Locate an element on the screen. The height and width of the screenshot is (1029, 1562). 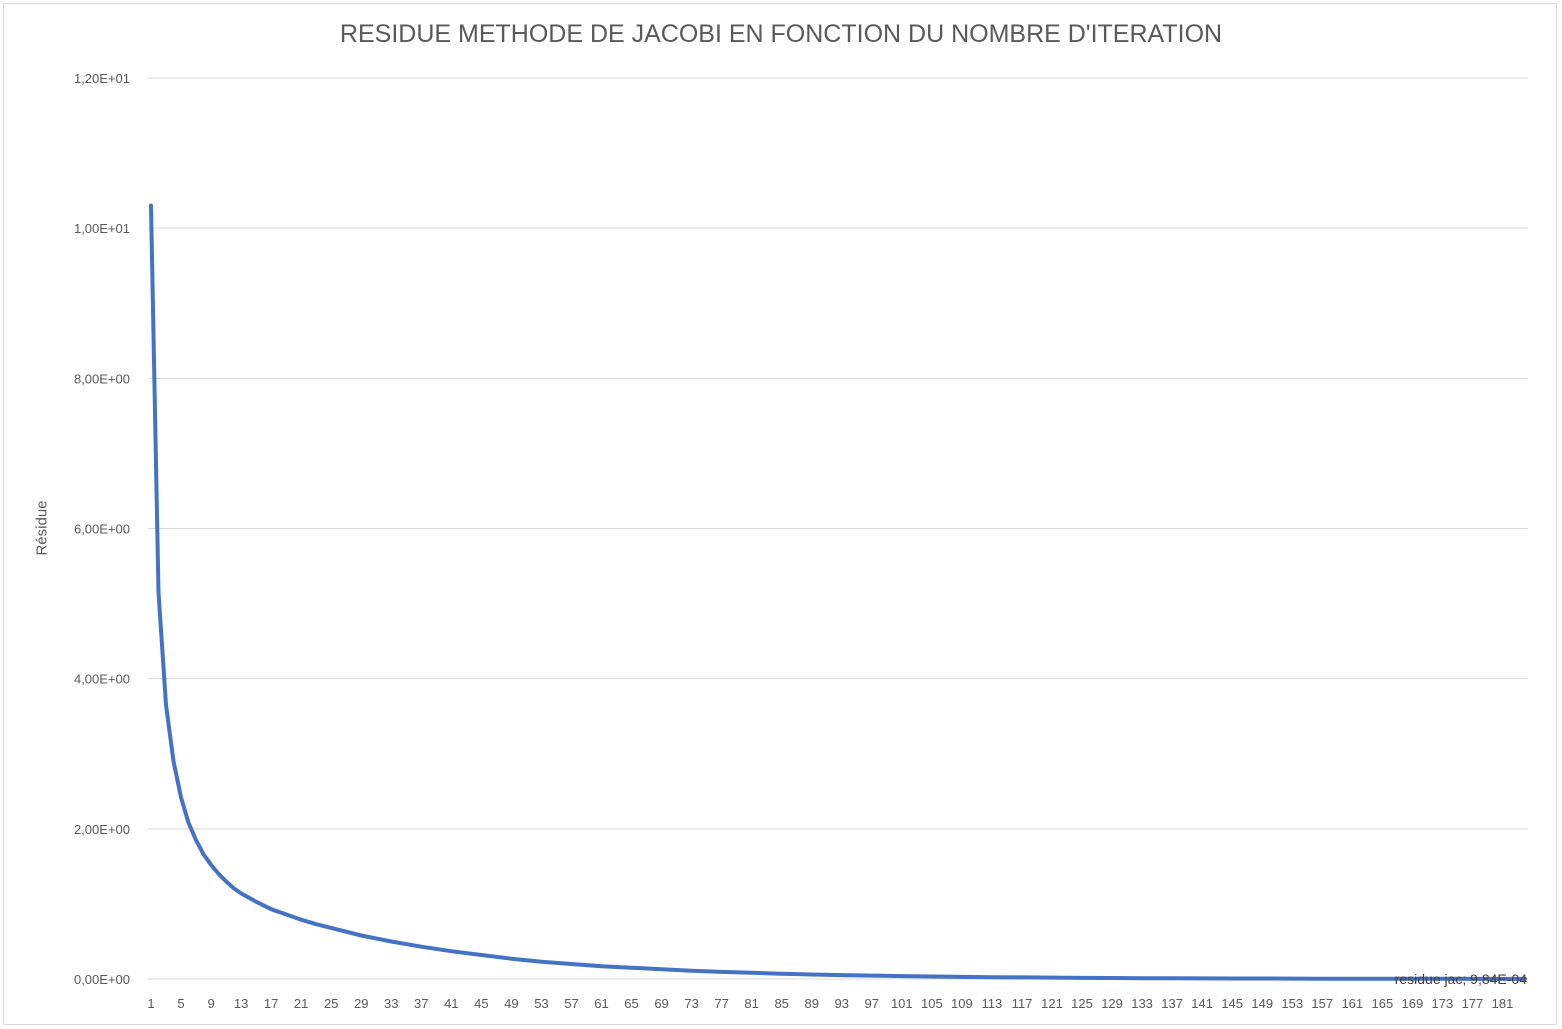
x-tick-label: 173 is located at coordinates (1443, 1003).